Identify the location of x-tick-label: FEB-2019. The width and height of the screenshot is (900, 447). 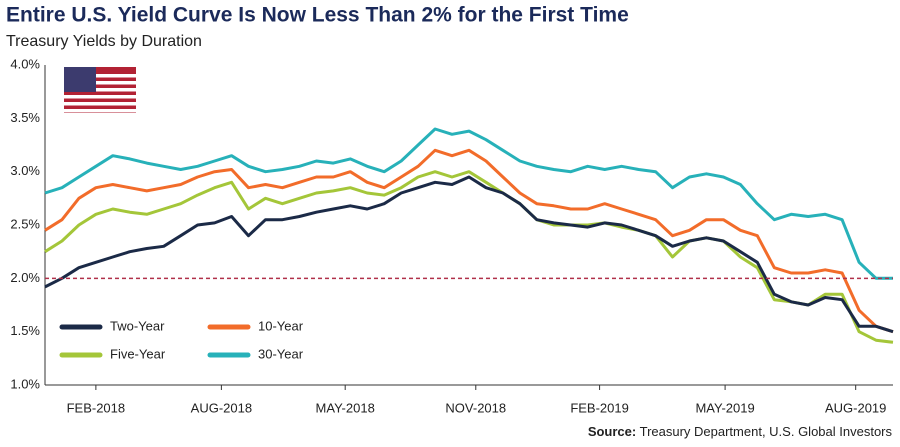
(599, 407).